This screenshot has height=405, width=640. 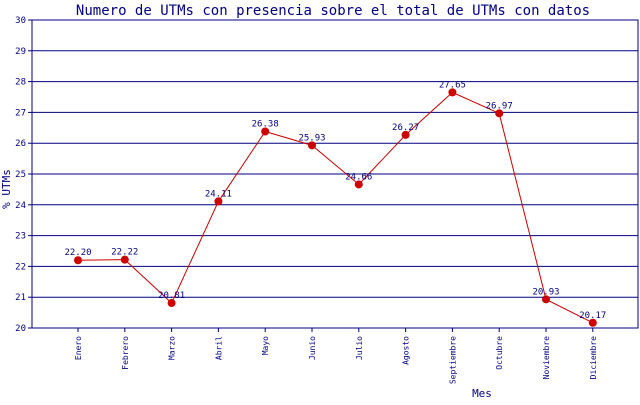 What do you see at coordinates (125, 353) in the screenshot?
I see `x-tick-label: Febrero` at bounding box center [125, 353].